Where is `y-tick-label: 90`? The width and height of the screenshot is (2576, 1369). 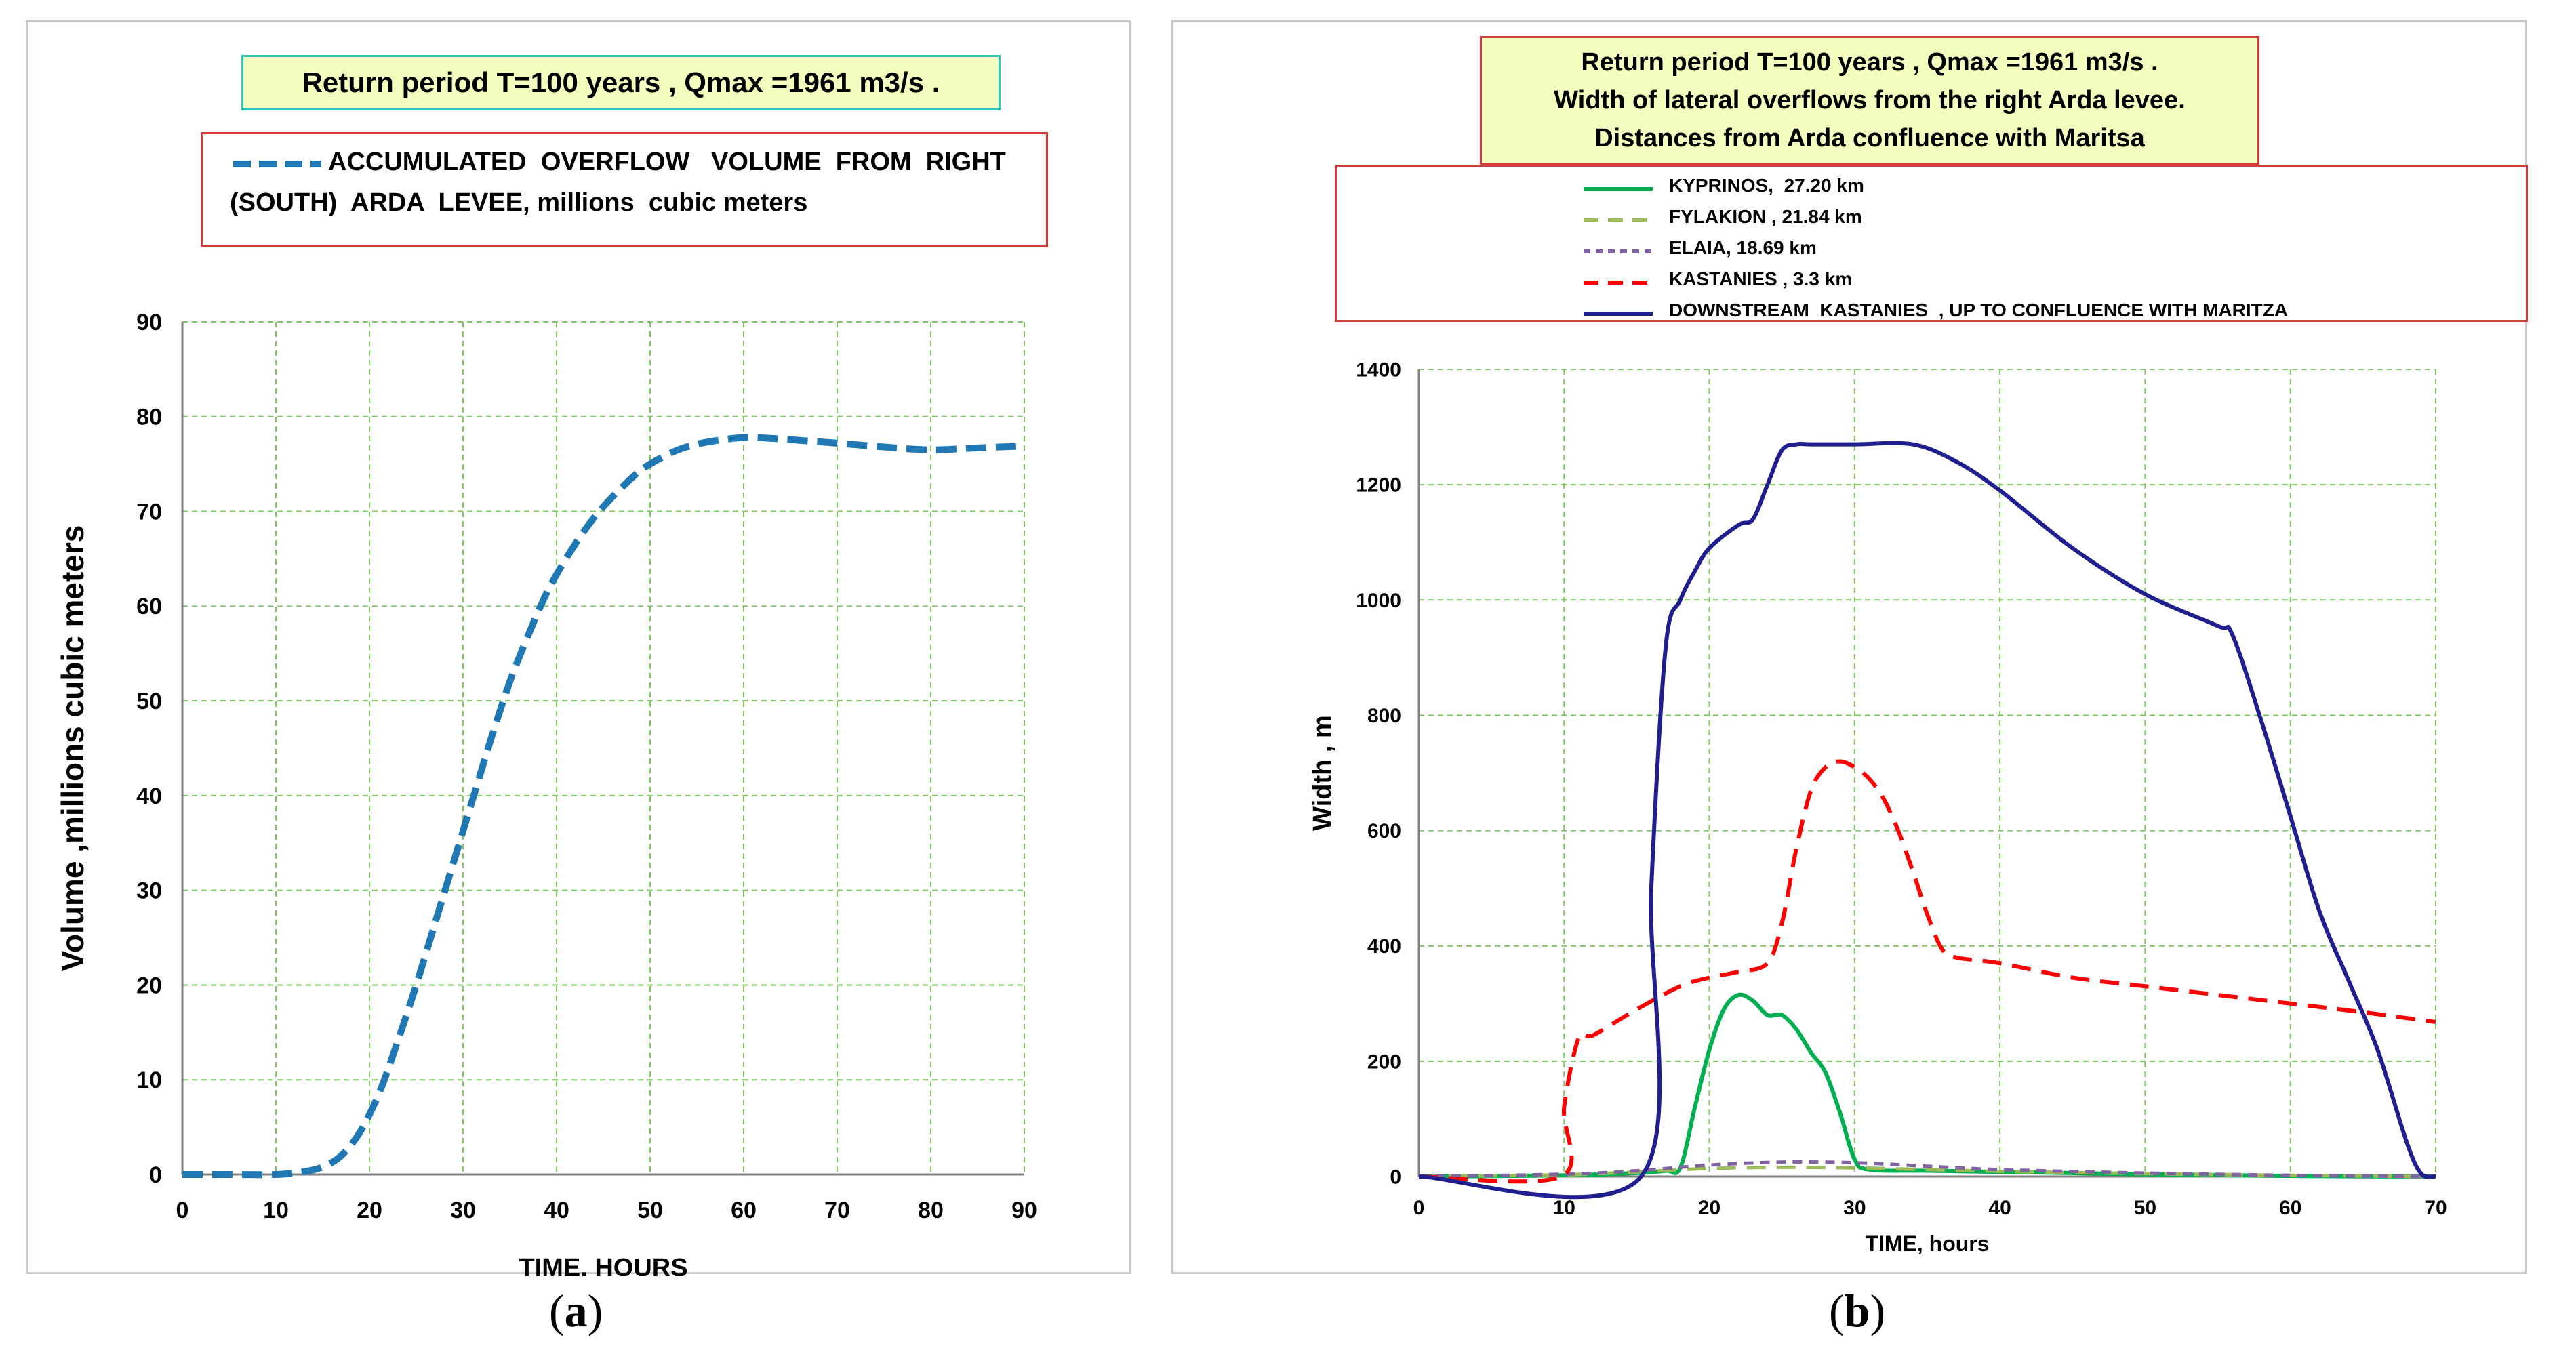
y-tick-label: 90 is located at coordinates (149, 323).